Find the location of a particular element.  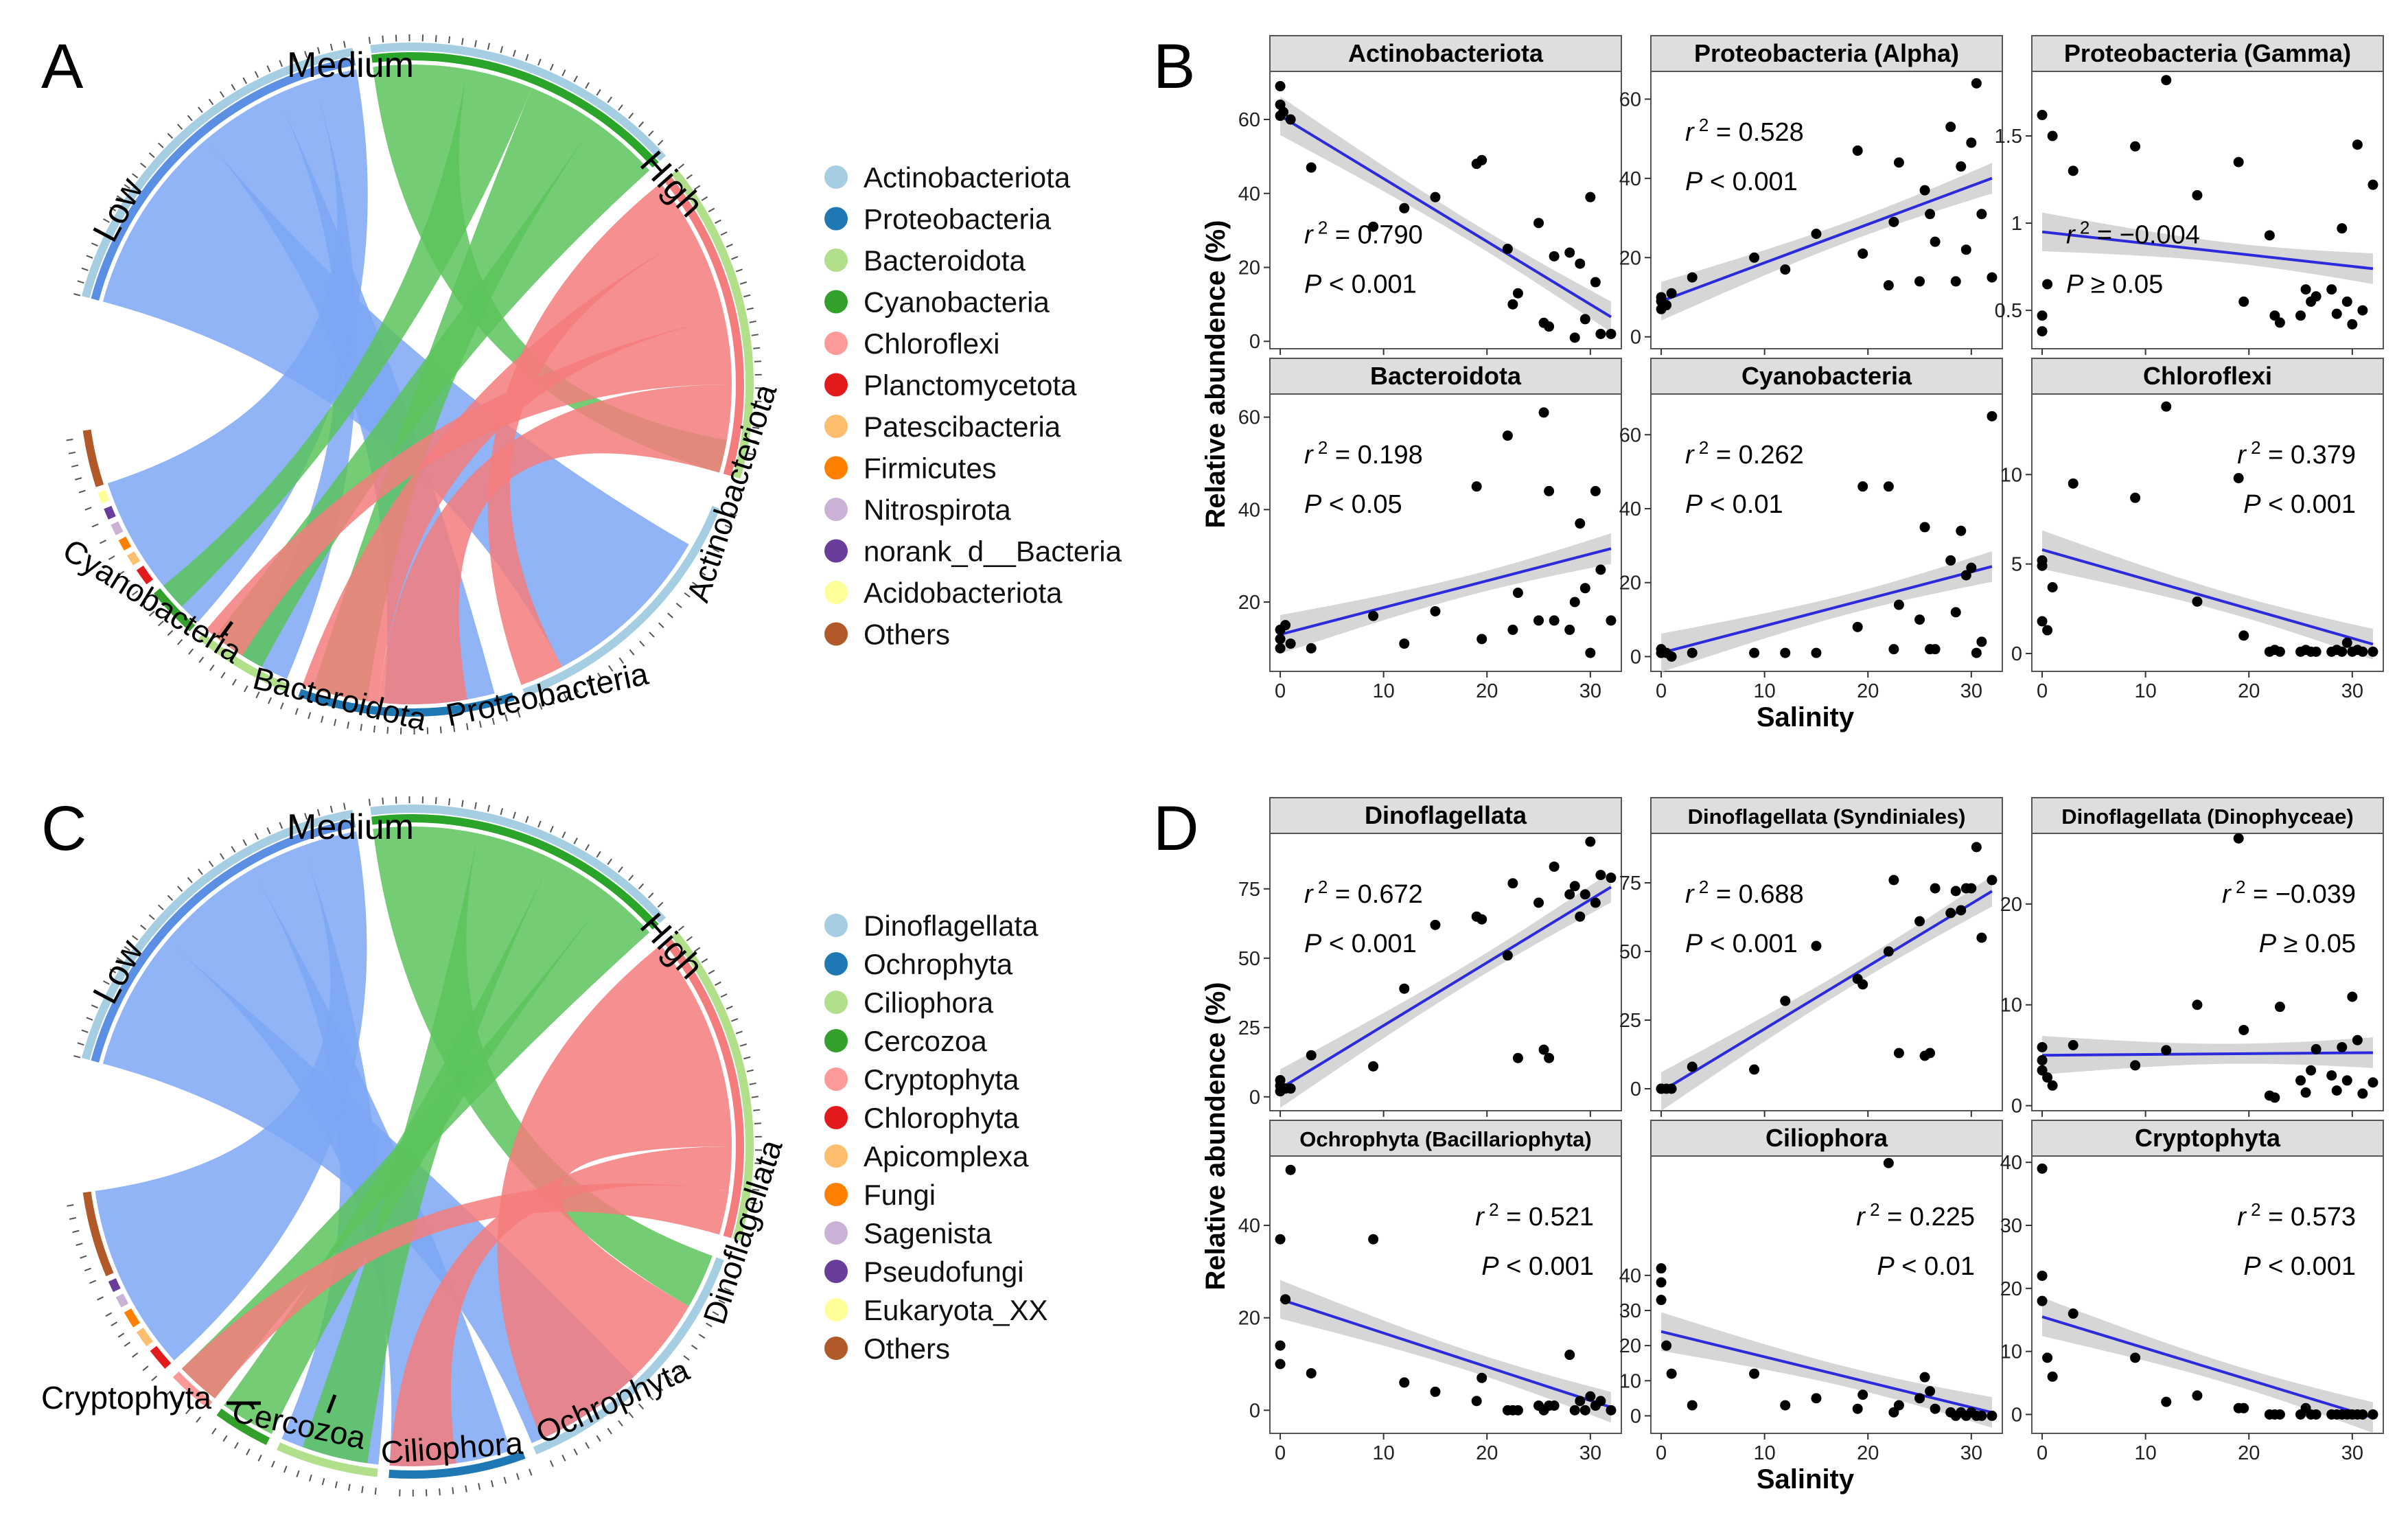

panel-title: Ochrophyta (Bacillariophyta) is located at coordinates (1445, 1139).